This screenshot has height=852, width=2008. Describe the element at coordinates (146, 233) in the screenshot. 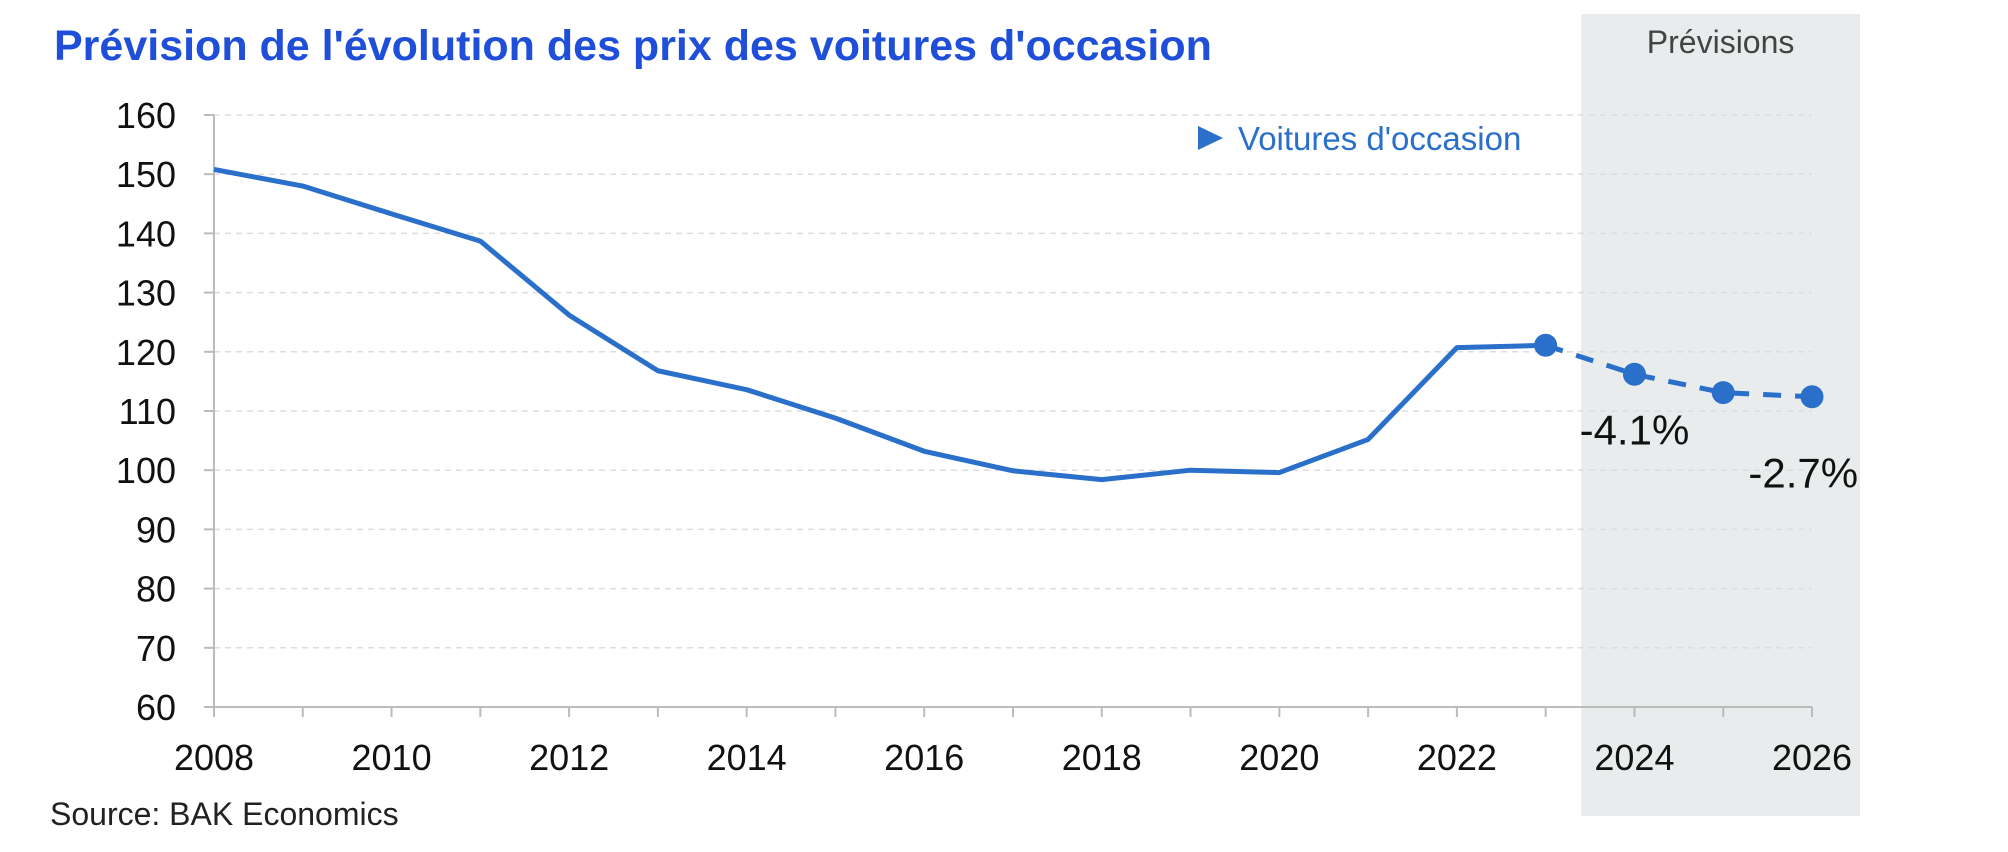

I see `y-tick-label: 140` at that location.